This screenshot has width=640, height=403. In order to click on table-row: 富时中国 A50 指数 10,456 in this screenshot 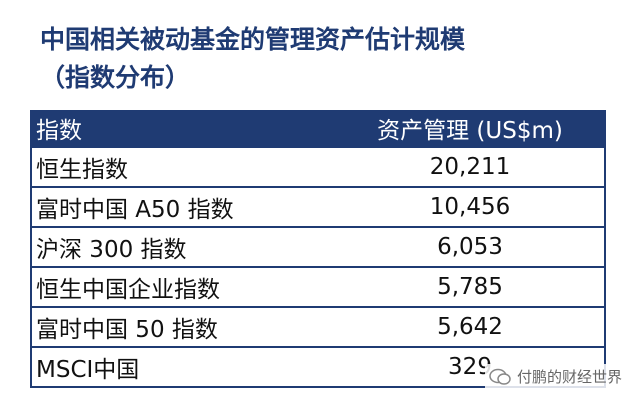, I will do `click(318, 208)`.